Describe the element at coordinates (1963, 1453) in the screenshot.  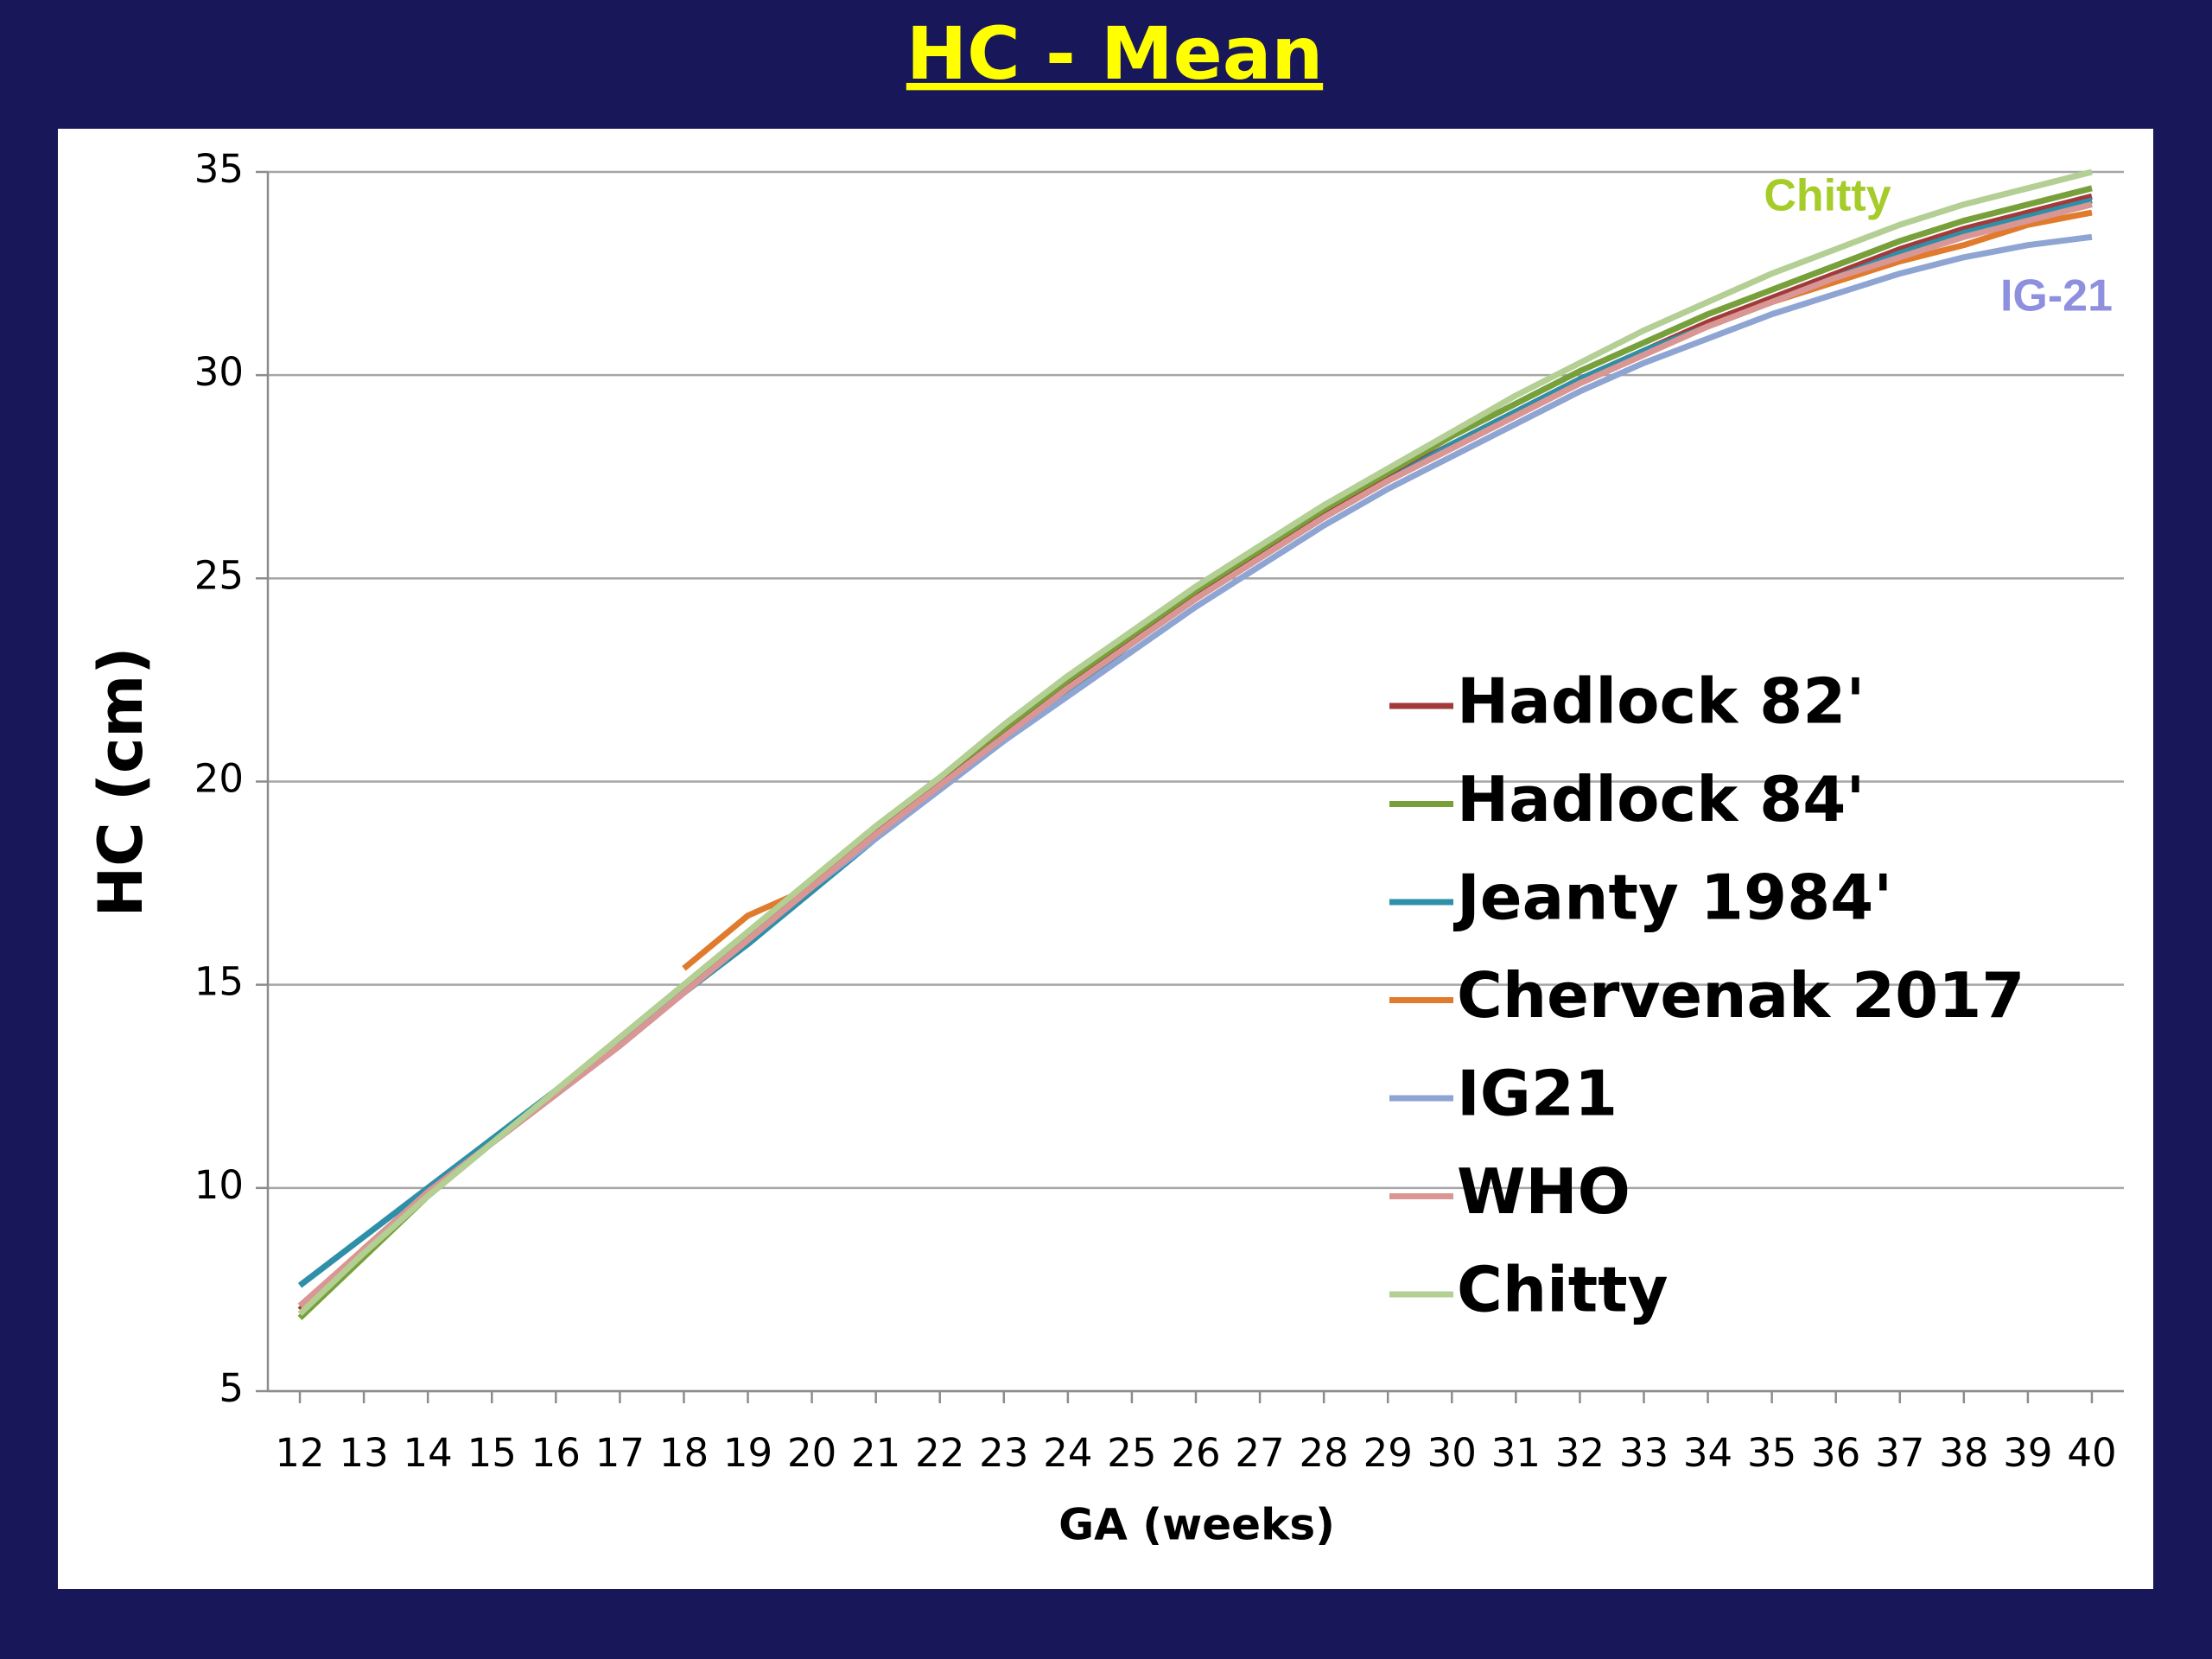
I see `x-tick-label: 38` at that location.